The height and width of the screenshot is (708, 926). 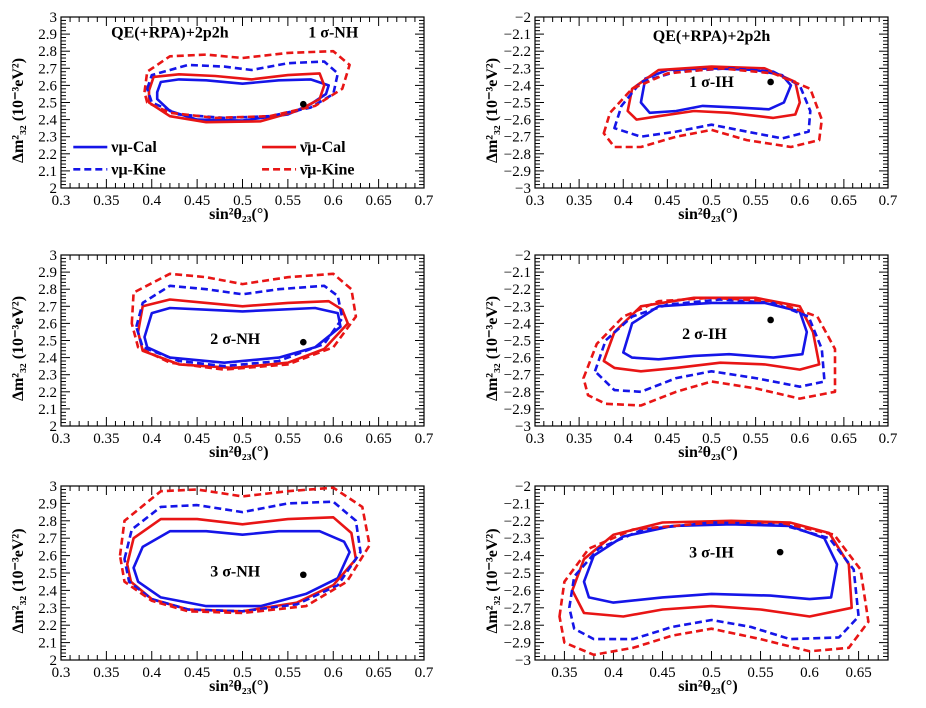 What do you see at coordinates (711, 82) in the screenshot?
I see `panel-label: 1 σ-IH` at bounding box center [711, 82].